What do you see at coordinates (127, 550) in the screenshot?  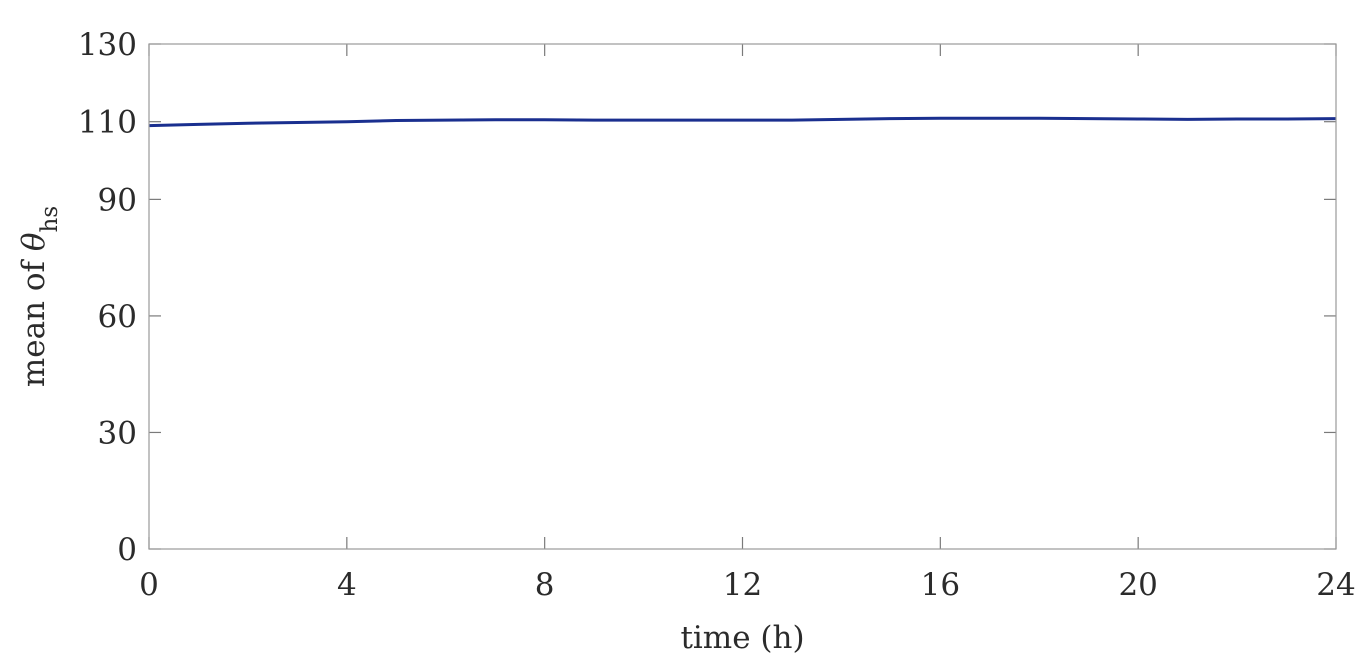 I see `y-tick-label: 0` at bounding box center [127, 550].